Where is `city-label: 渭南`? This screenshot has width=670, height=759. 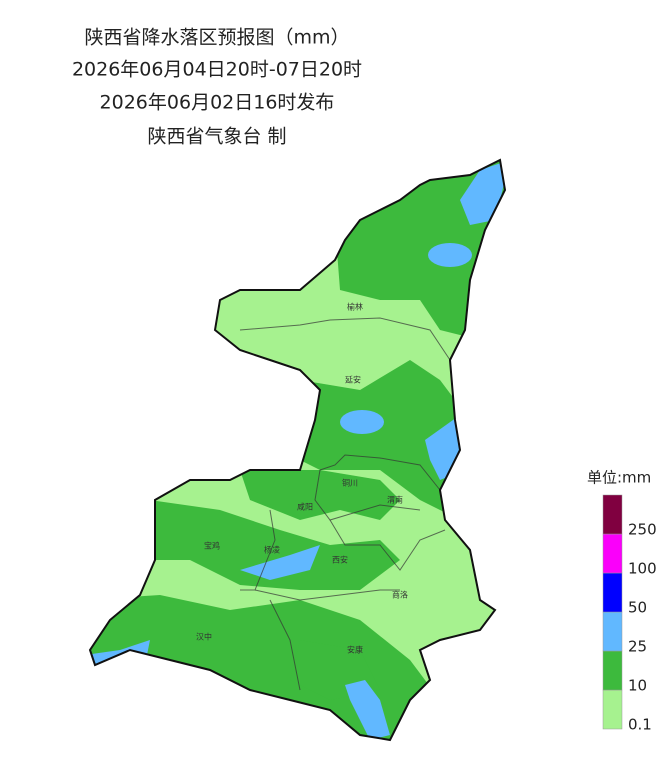 city-label: 渭南 is located at coordinates (395, 500).